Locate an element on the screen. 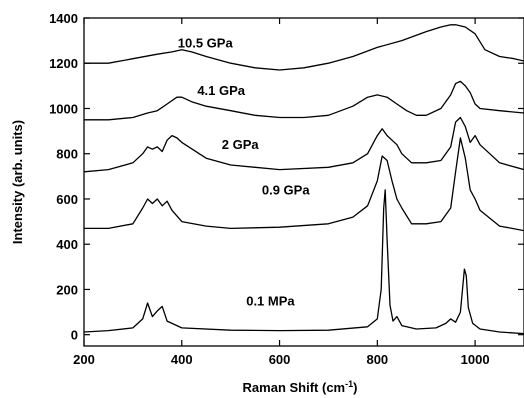  x-tick-label: 400 is located at coordinates (182, 359).